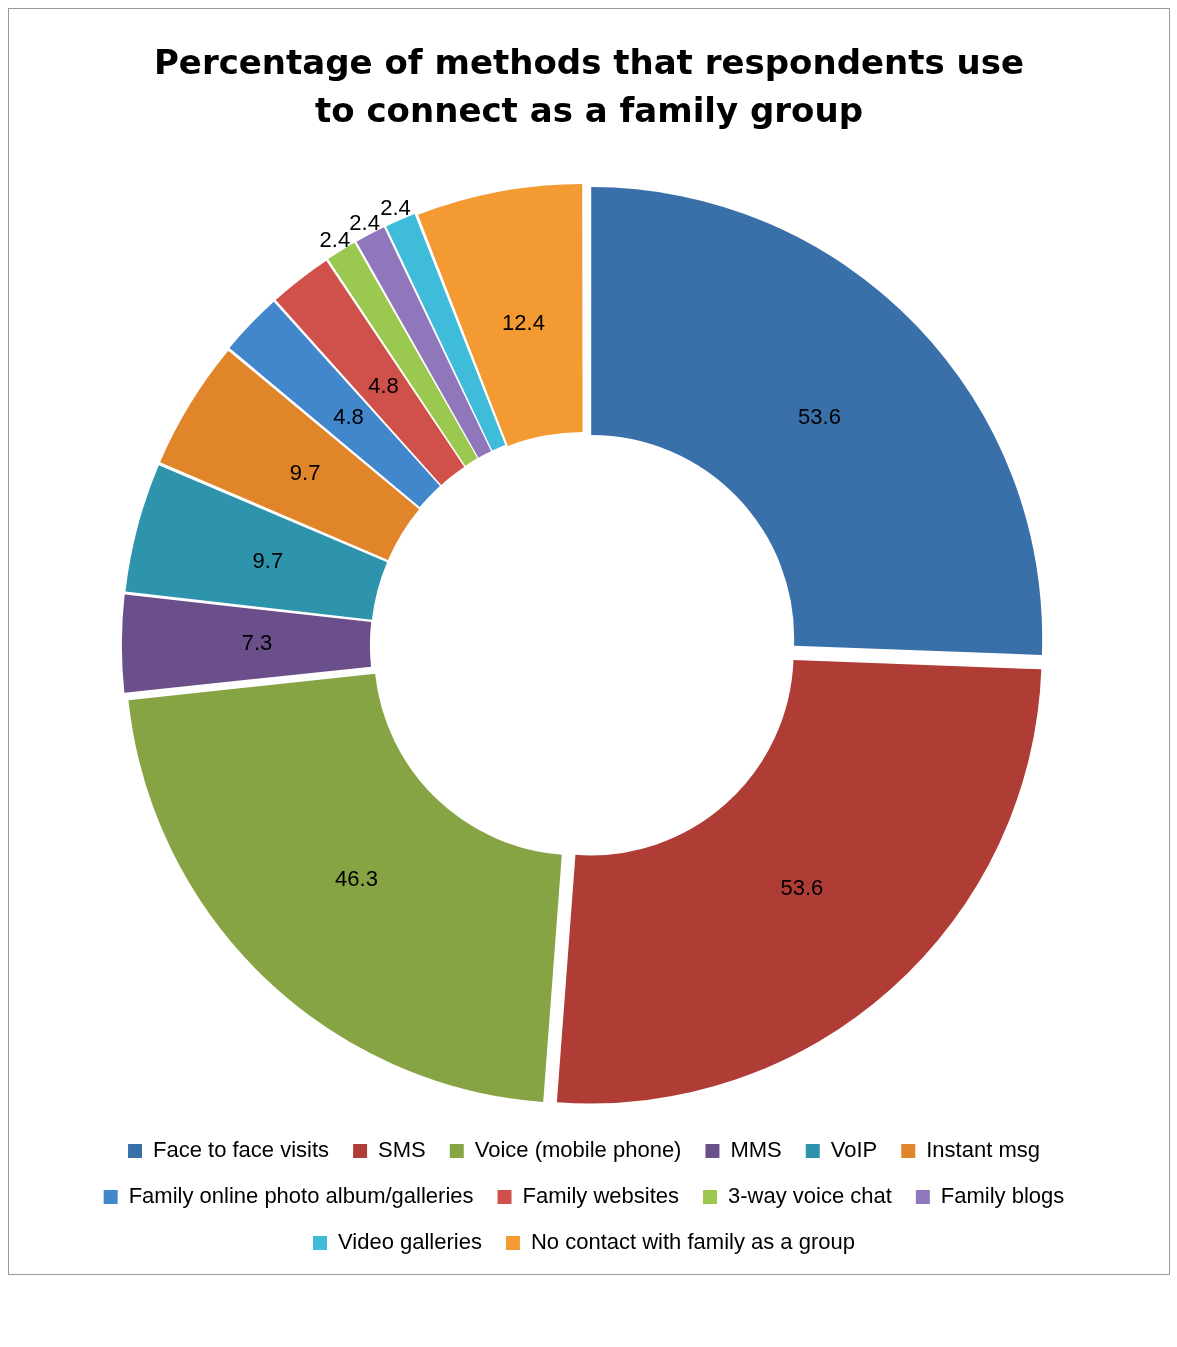 The width and height of the screenshot is (1177, 1347). Describe the element at coordinates (600, 1196) in the screenshot. I see `legend-label: Family websites` at that location.